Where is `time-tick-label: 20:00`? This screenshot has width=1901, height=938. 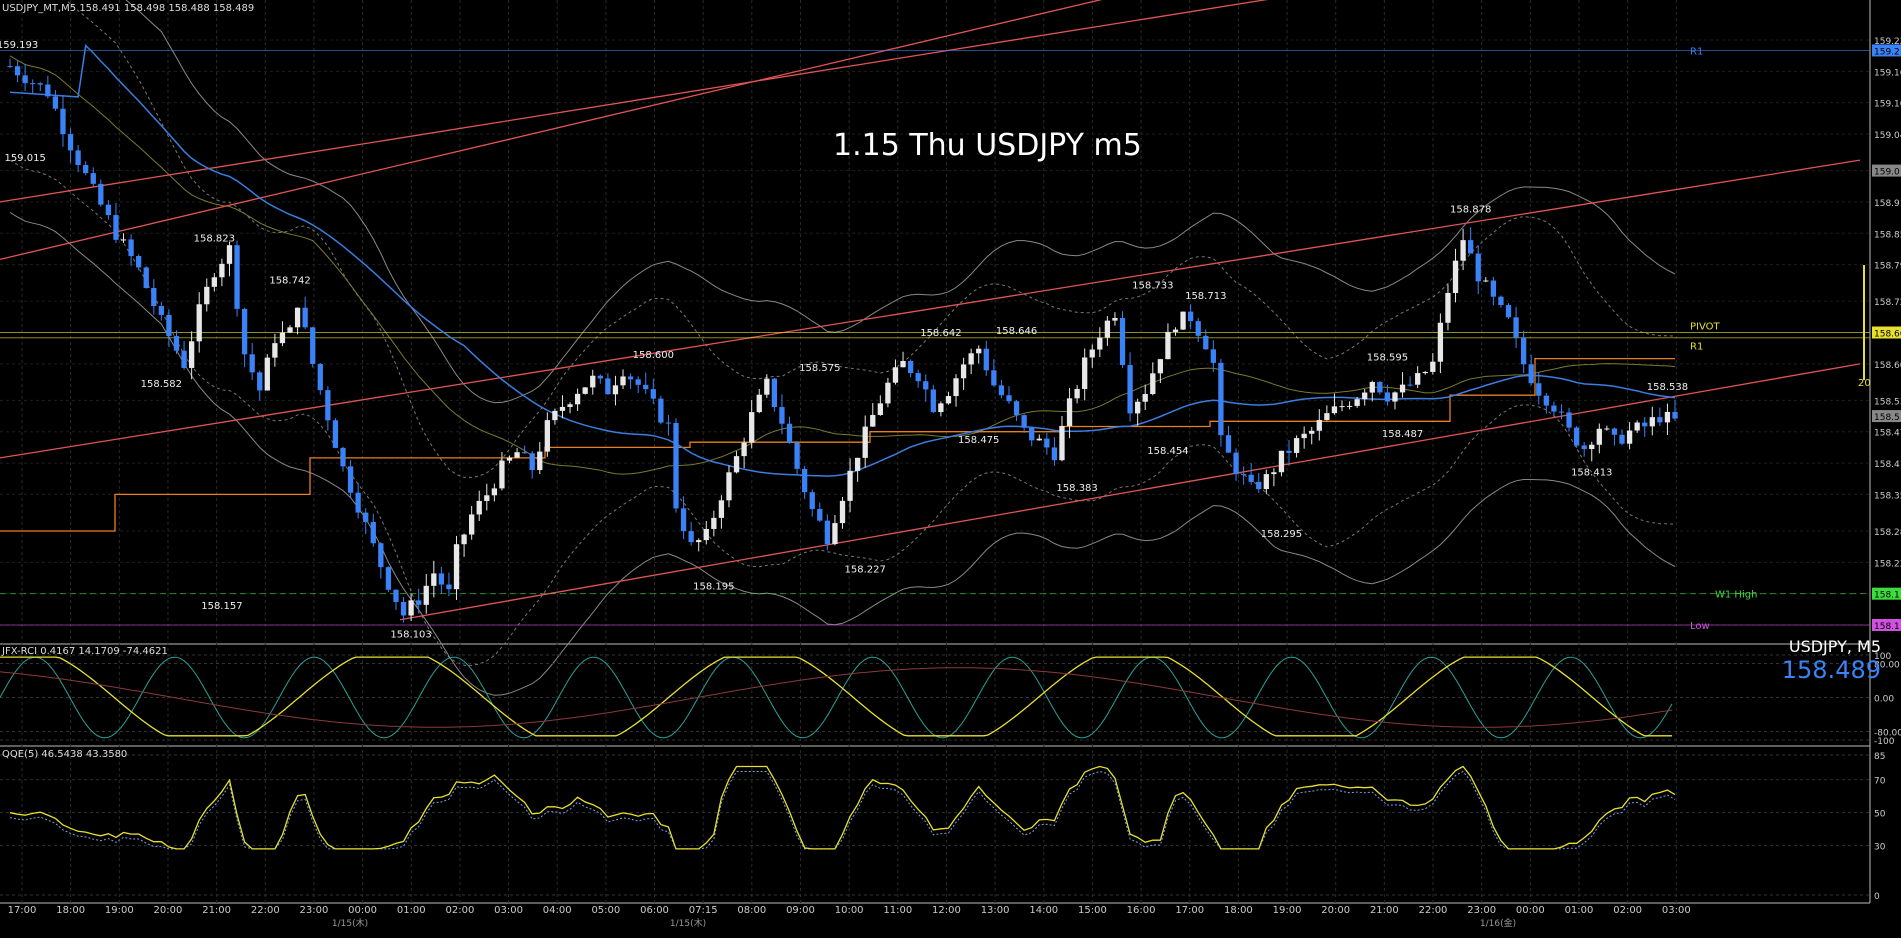
time-tick-label: 20:00 is located at coordinates (168, 910).